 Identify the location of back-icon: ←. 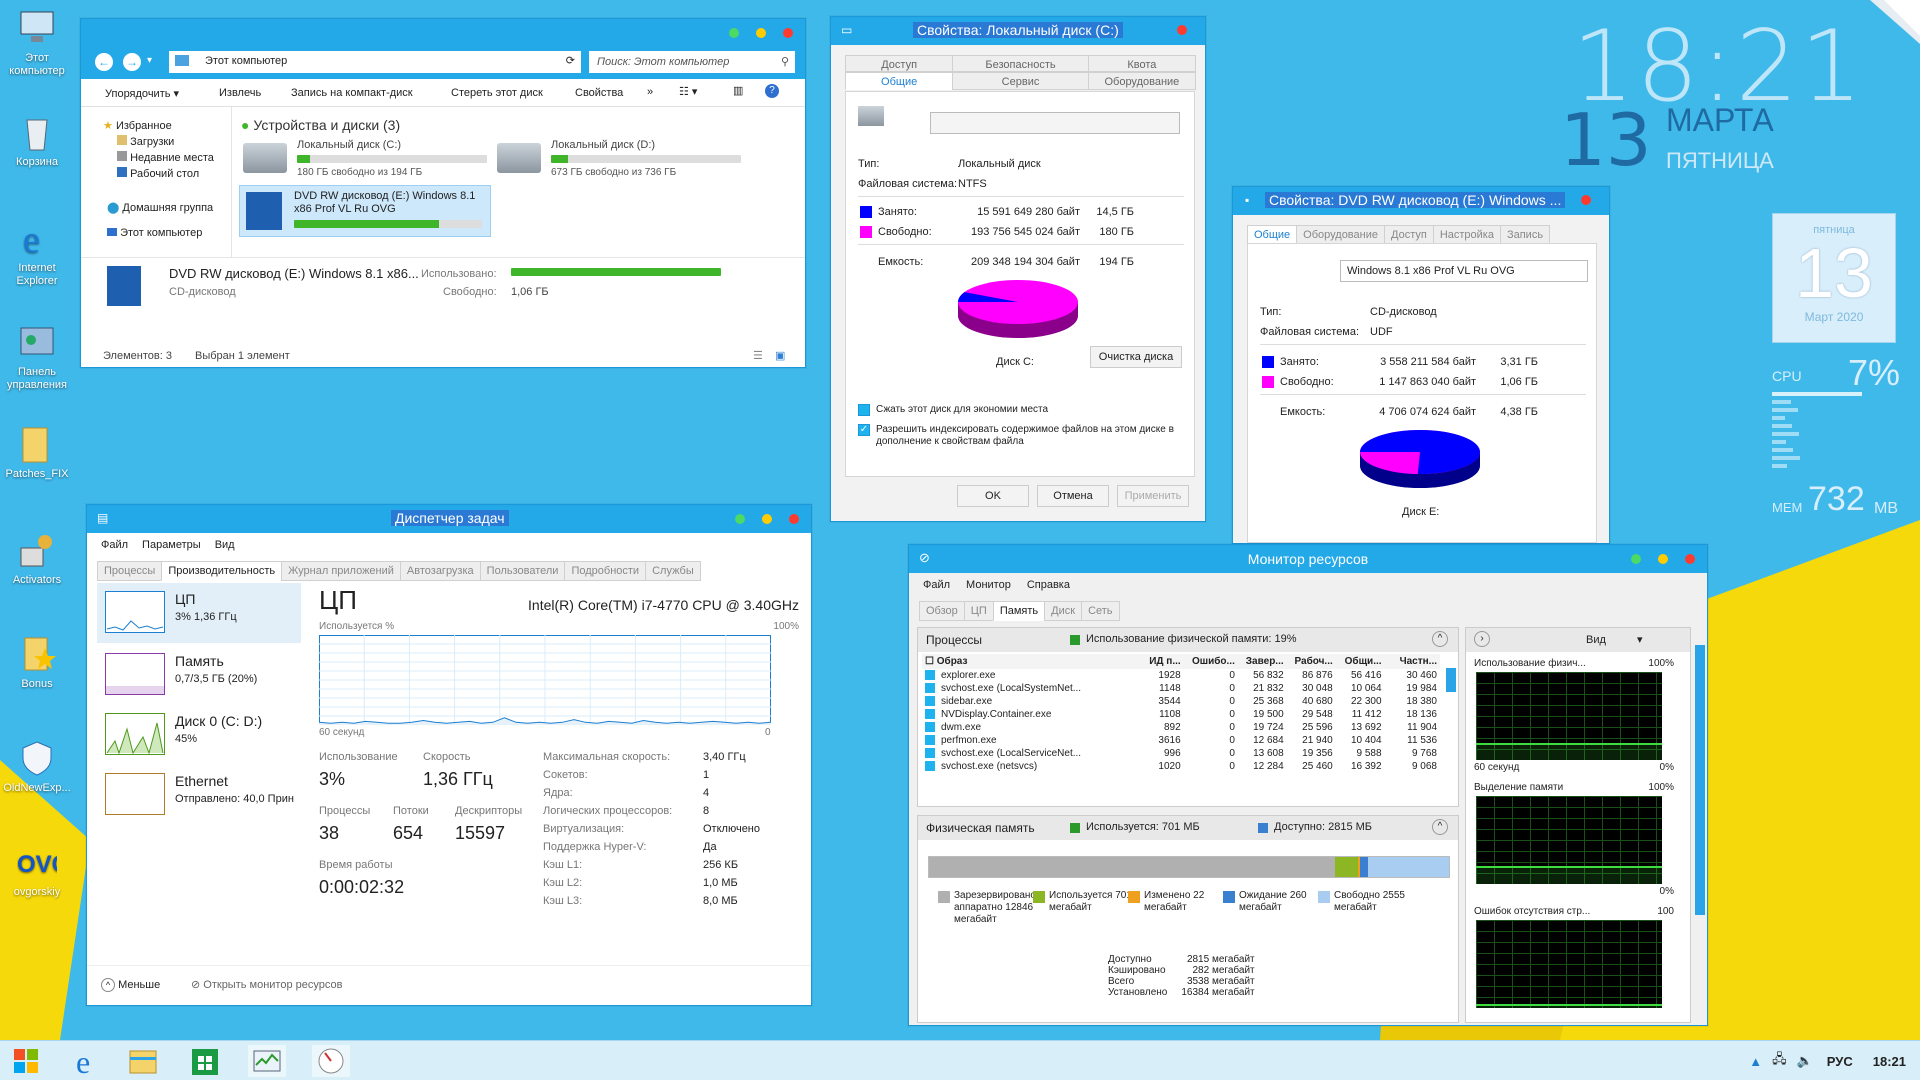
(104, 62).